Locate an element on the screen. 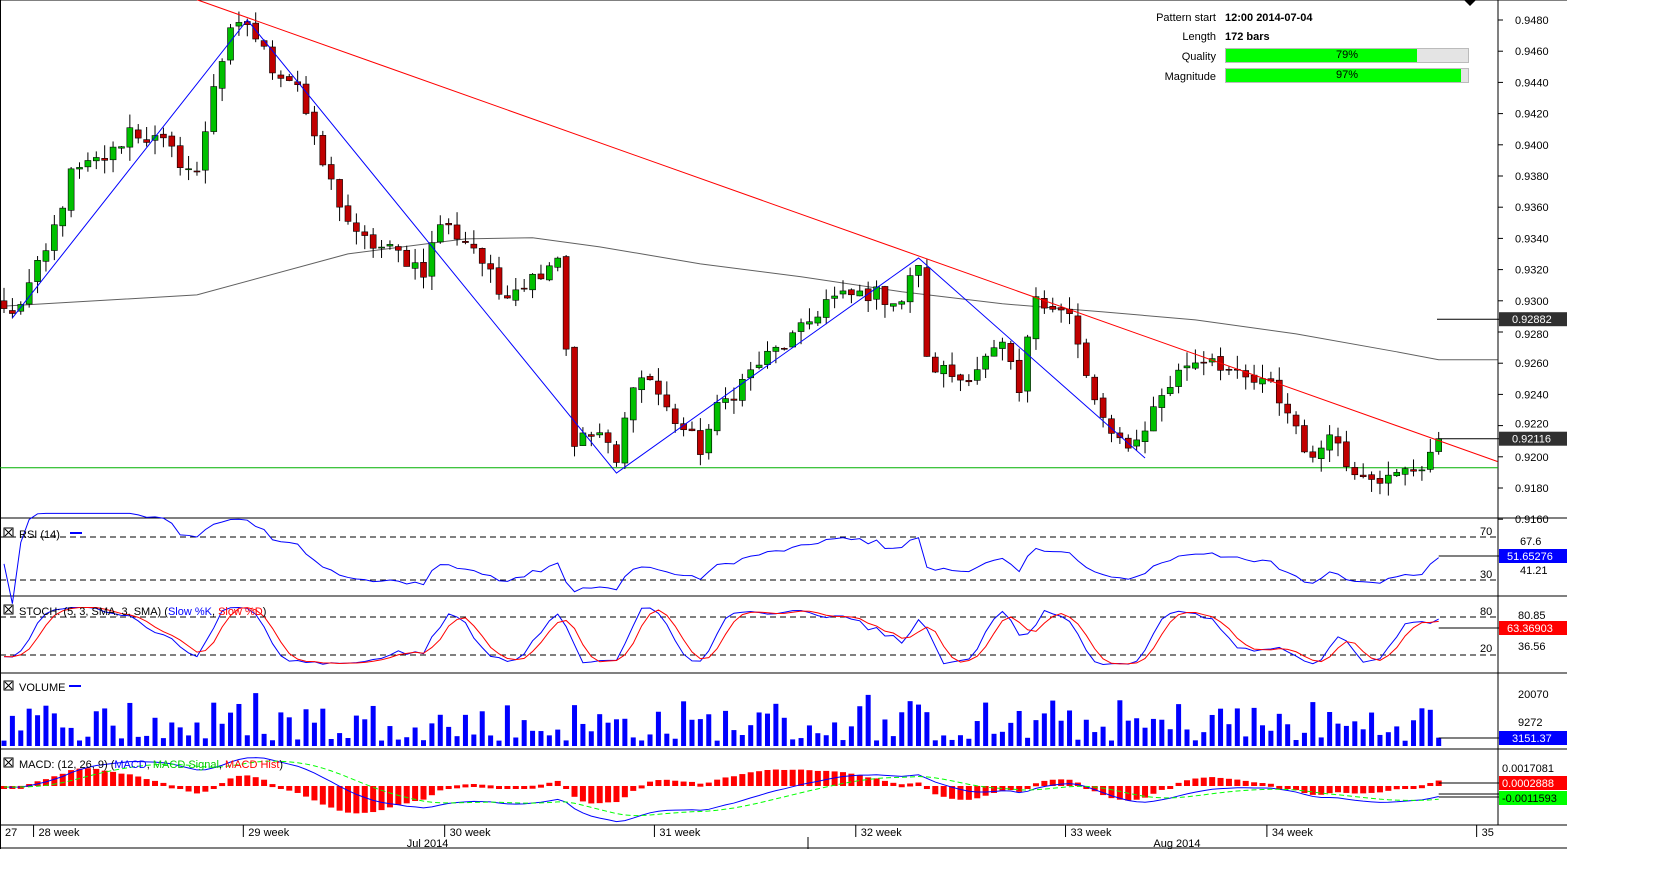  rsi-close-icon is located at coordinates (8, 532).